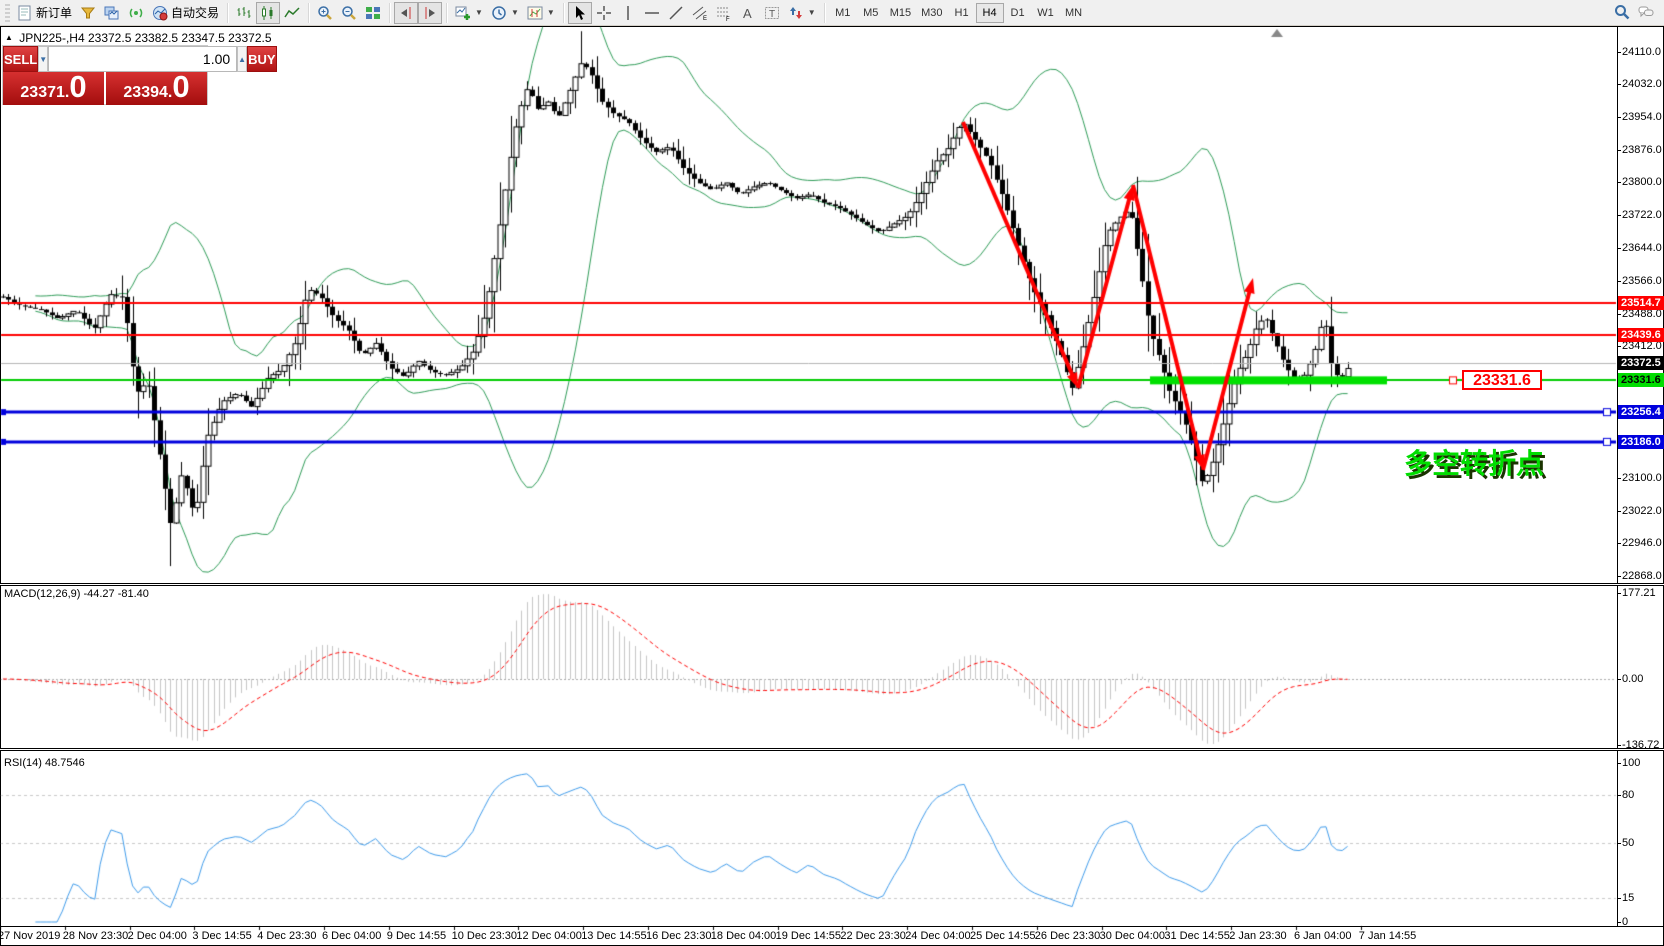 This screenshot has height=946, width=1664. What do you see at coordinates (743, 936) in the screenshot?
I see `time-axis-label: 18 Dec 04:00` at bounding box center [743, 936].